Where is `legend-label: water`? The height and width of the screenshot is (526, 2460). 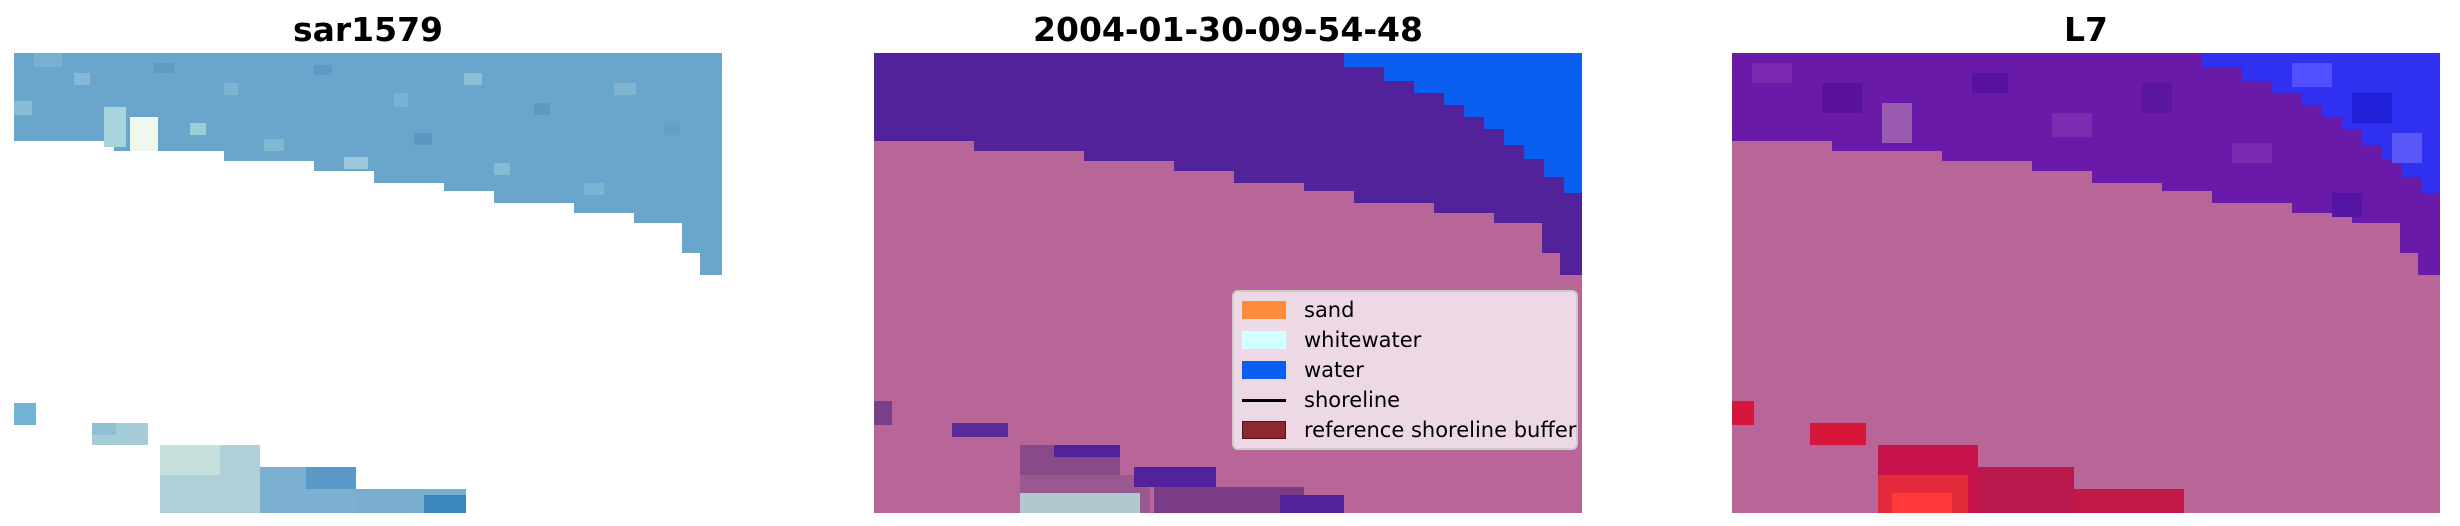 legend-label: water is located at coordinates (1334, 370).